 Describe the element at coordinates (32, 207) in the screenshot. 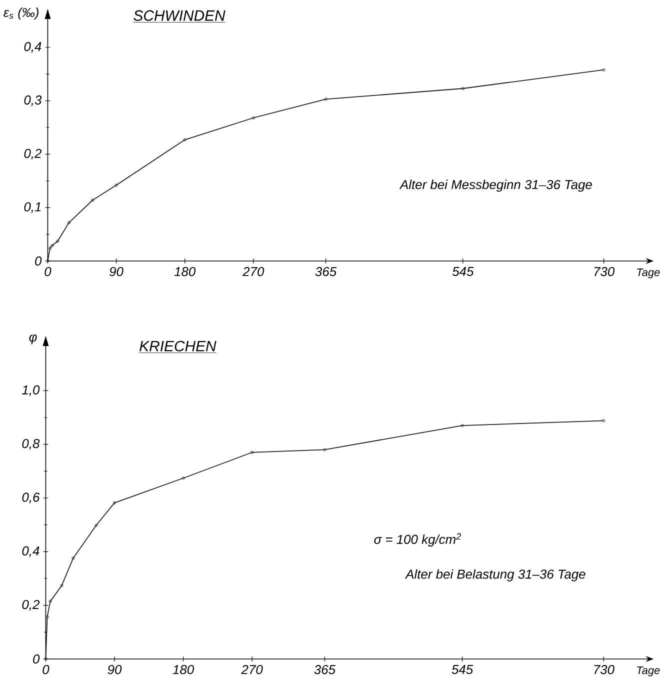

I see `y-tick-label: 0,1` at that location.